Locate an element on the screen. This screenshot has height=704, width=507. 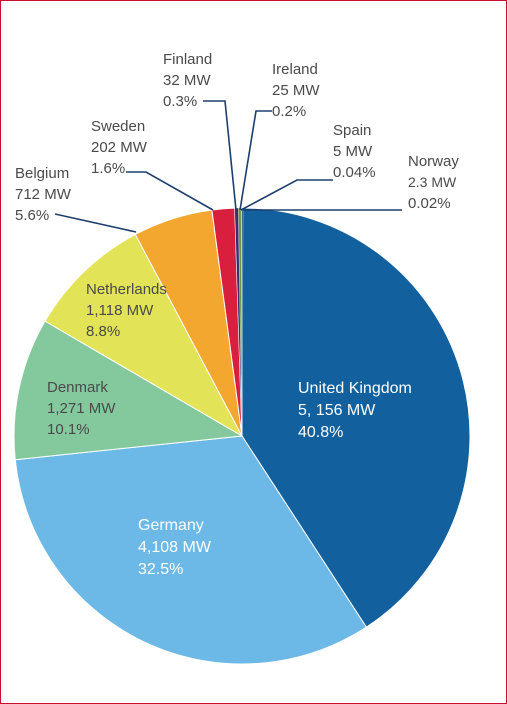
leader-lines is located at coordinates (228, 166).